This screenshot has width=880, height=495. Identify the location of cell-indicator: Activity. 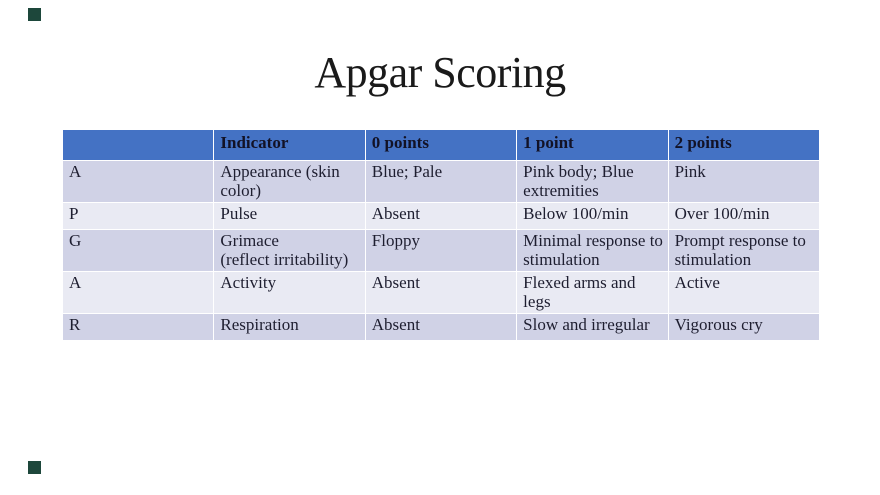
(289, 292).